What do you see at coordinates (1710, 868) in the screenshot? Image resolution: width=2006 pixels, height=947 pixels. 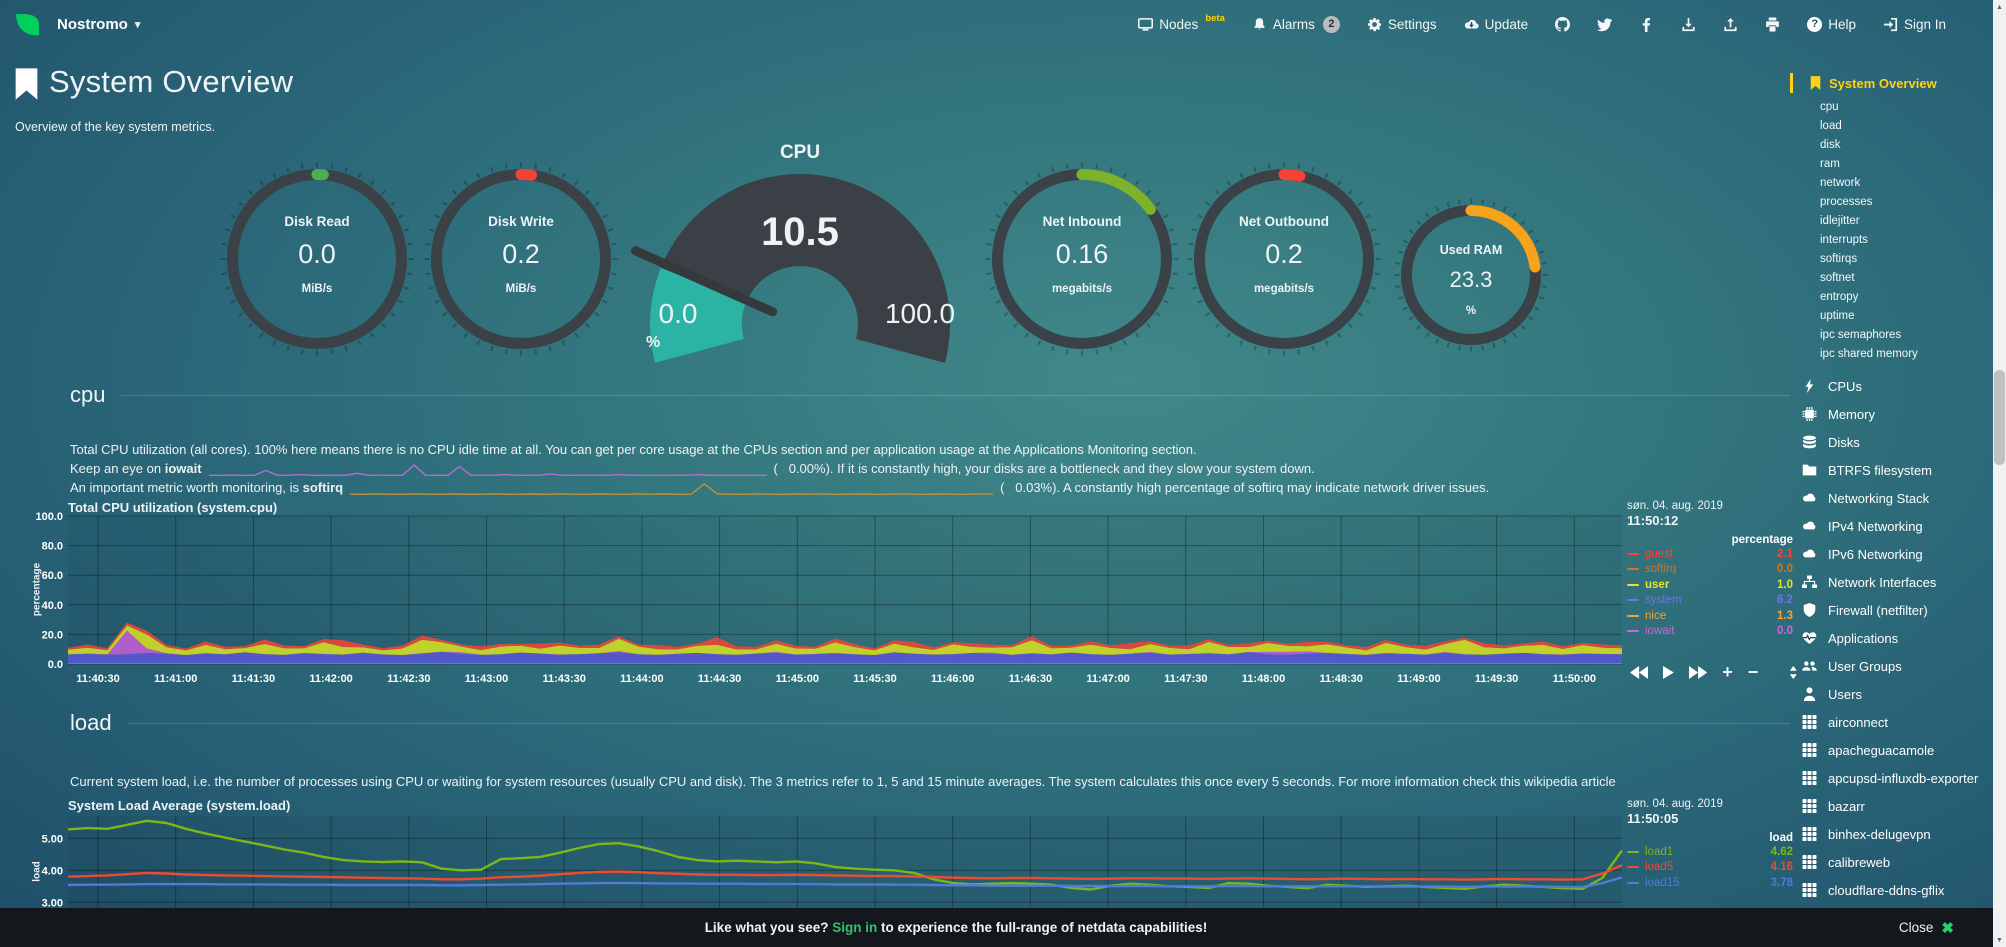 I see `legend-series-load5: load5 4.16` at bounding box center [1710, 868].